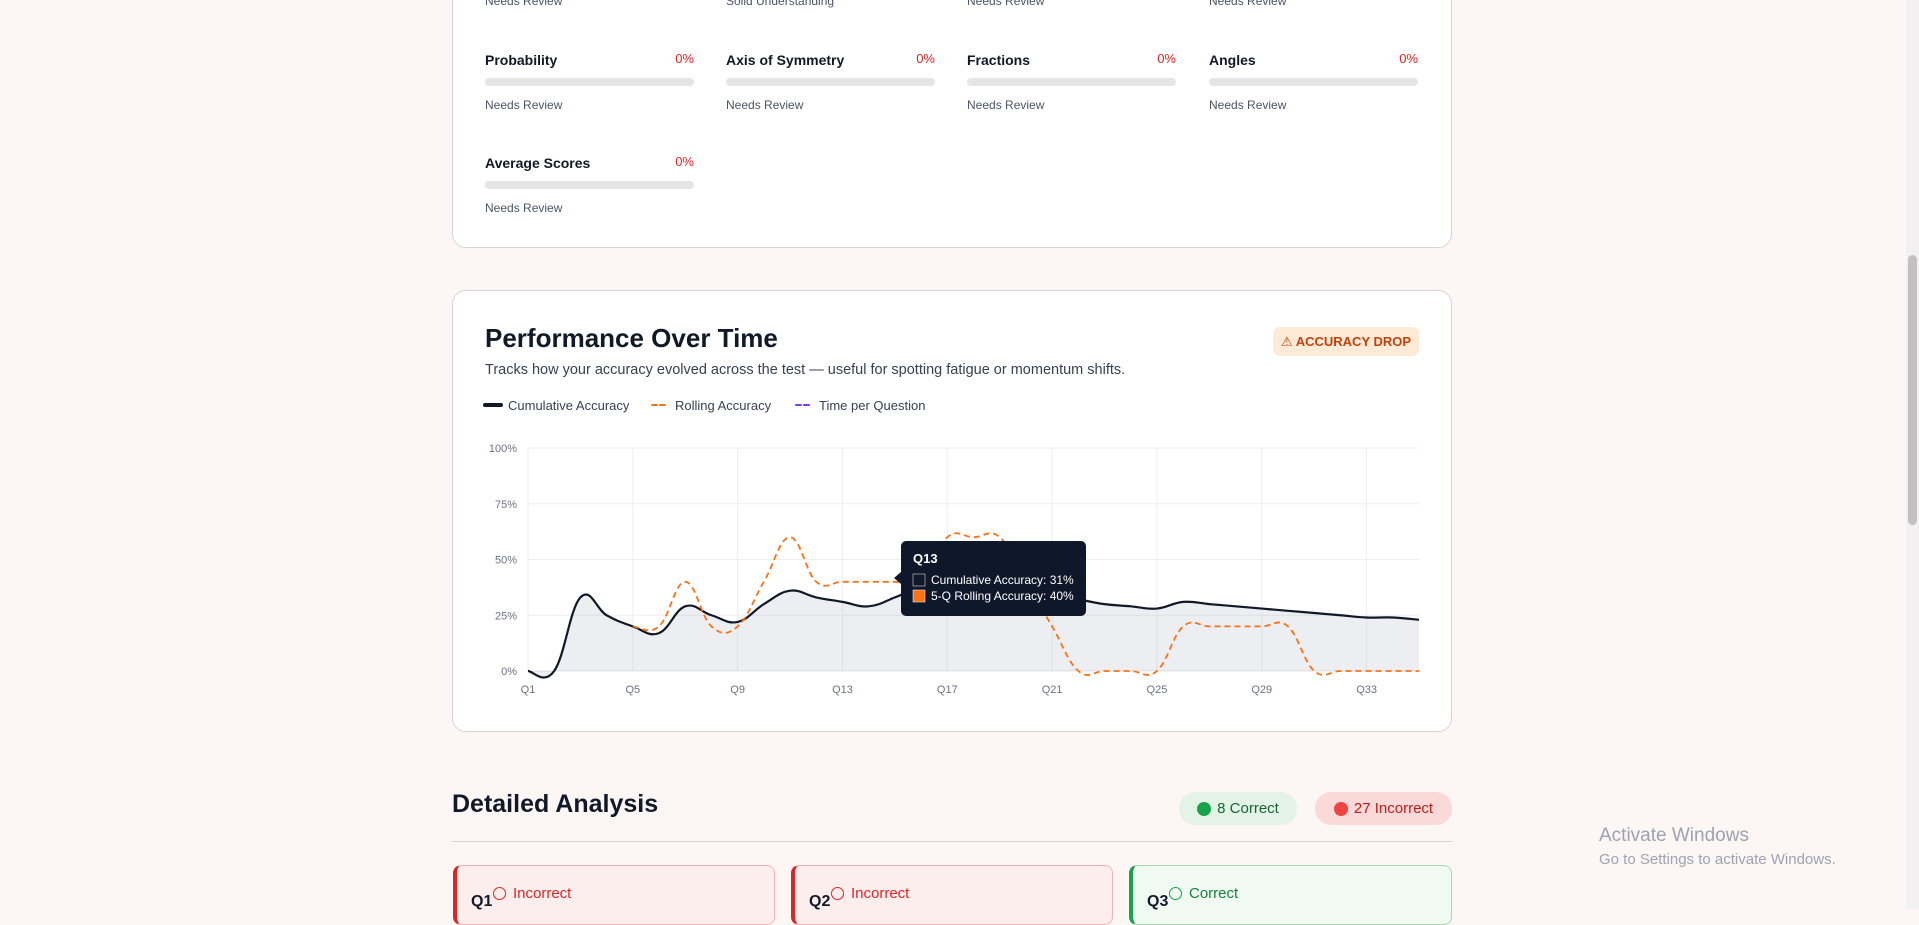  What do you see at coordinates (872, 405) in the screenshot?
I see `legend-label: Time per Question` at bounding box center [872, 405].